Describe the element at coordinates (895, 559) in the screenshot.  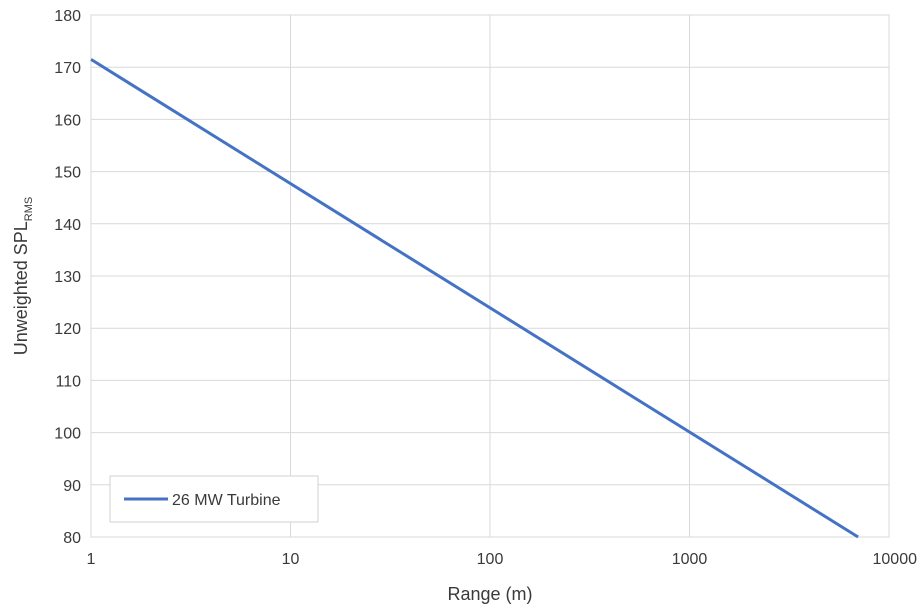
I see `x-tick-label: 10000` at that location.